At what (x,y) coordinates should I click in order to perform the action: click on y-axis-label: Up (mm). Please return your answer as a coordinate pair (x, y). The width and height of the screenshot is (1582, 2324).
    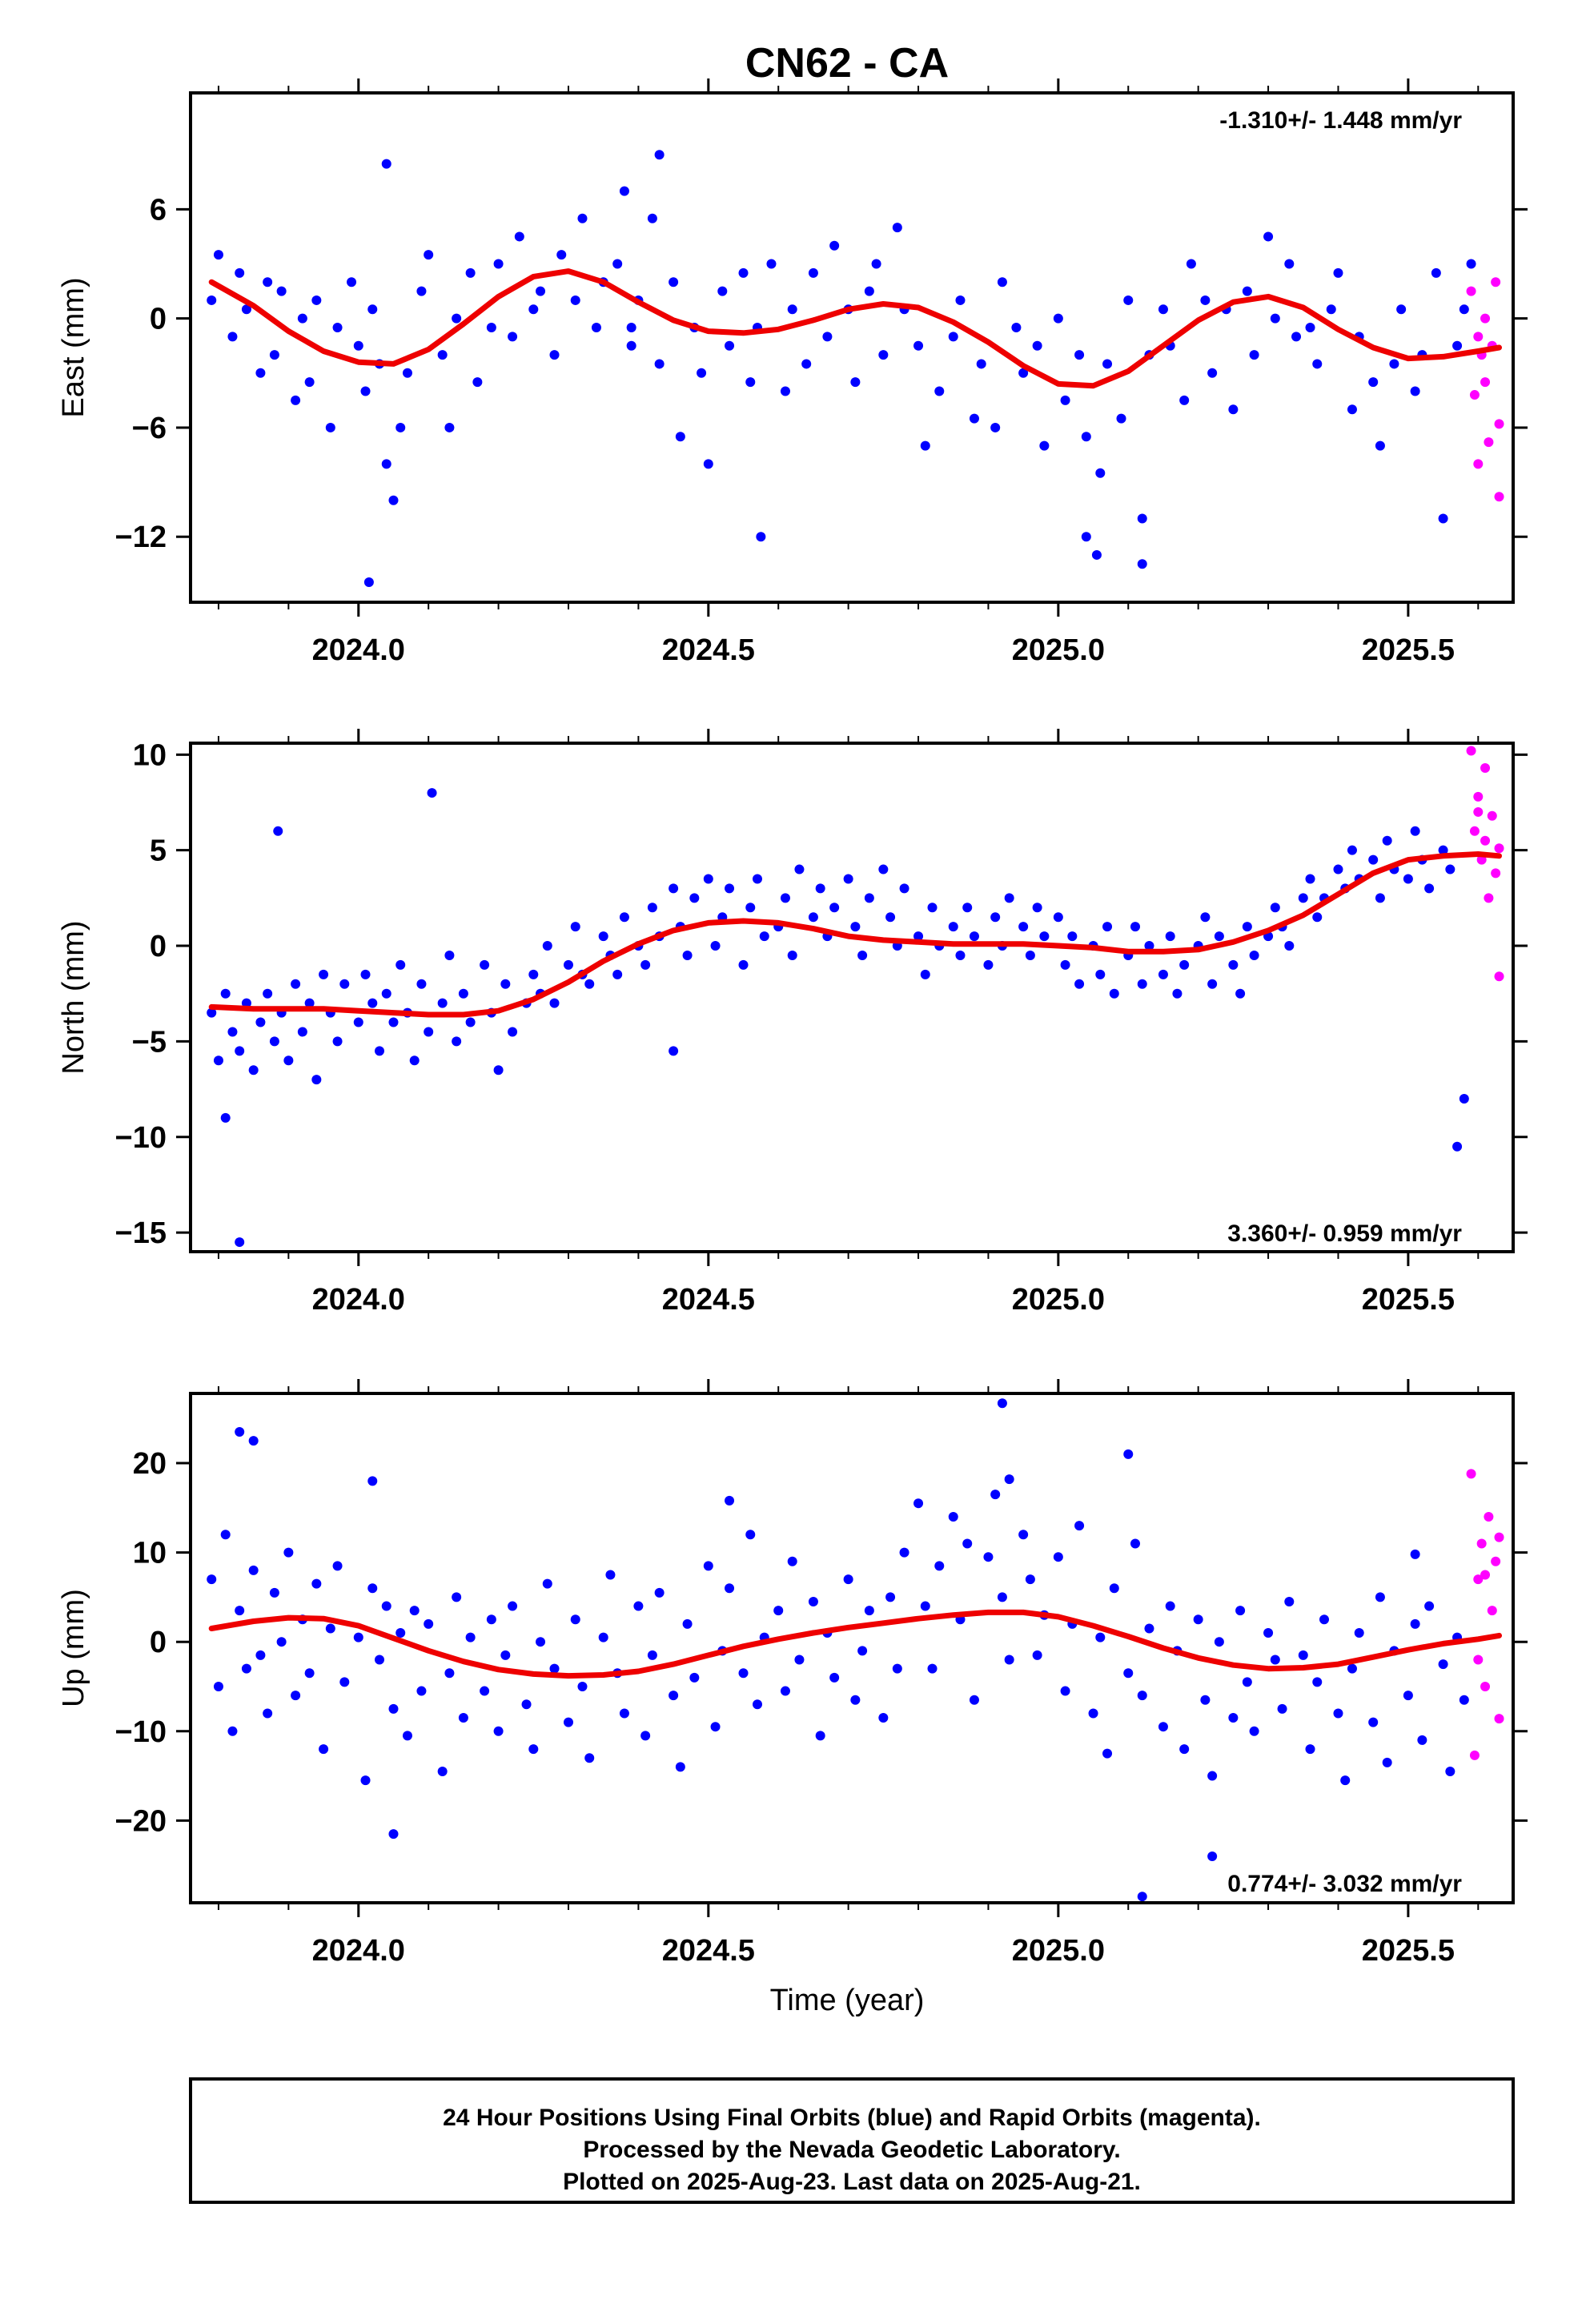
    Looking at the image, I should click on (74, 1648).